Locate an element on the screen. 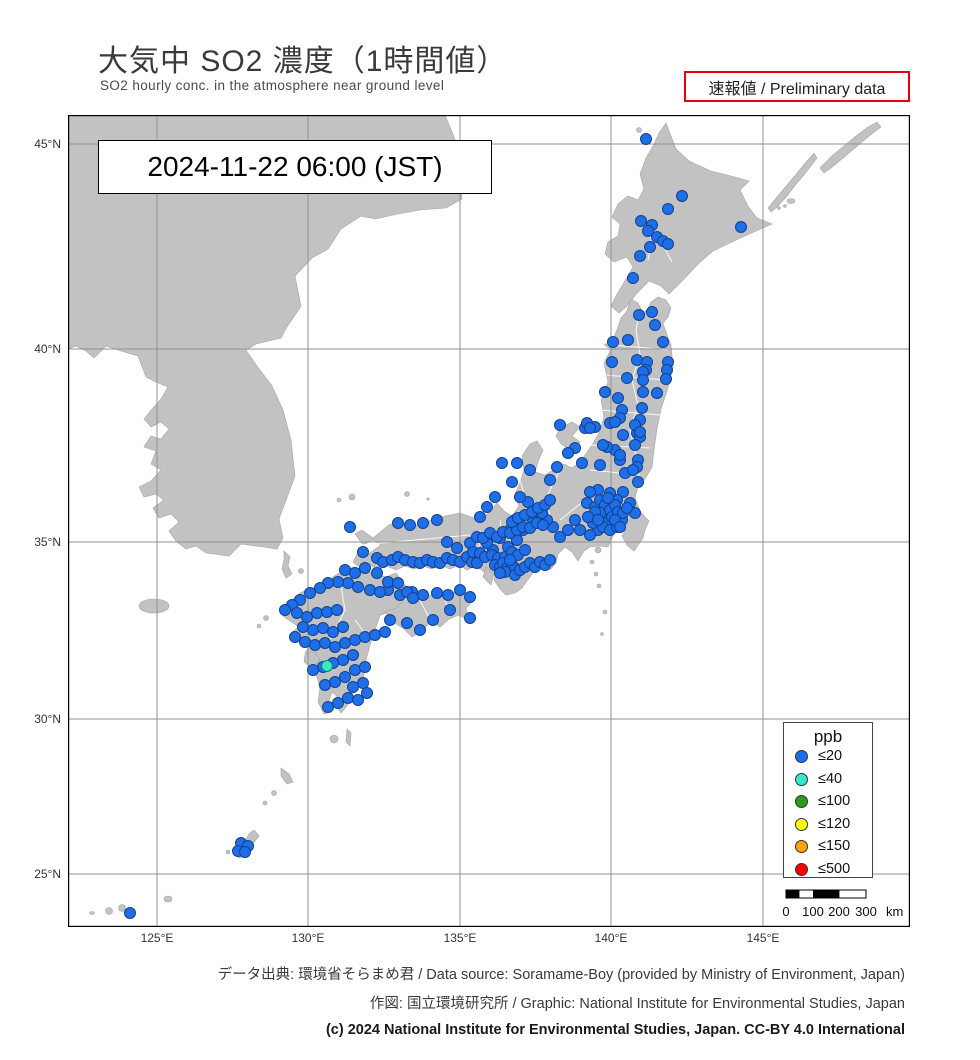 The height and width of the screenshot is (1060, 980). island-etorofu is located at coordinates (850, 147).